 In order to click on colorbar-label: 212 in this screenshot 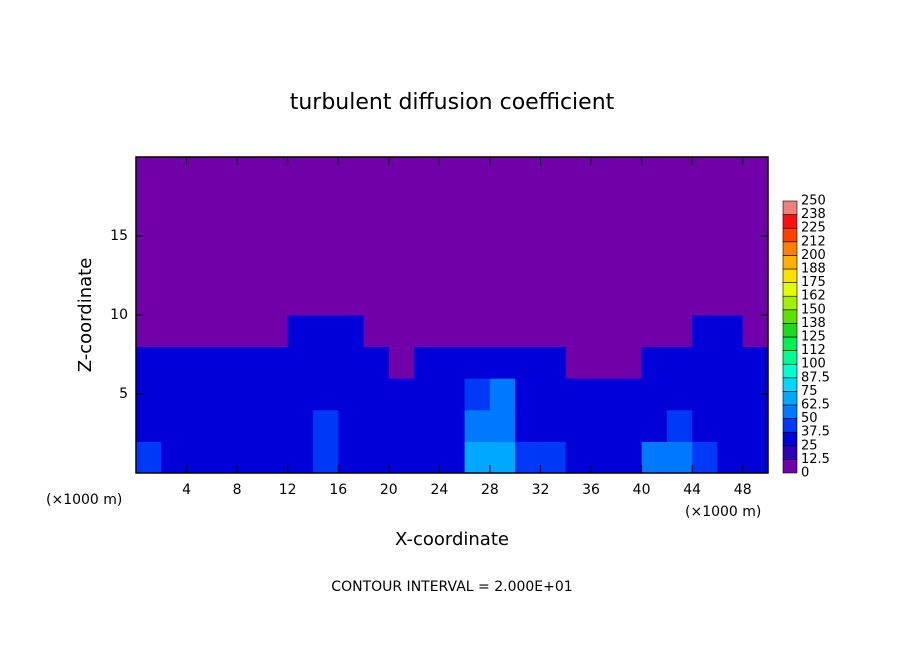, I will do `click(813, 241)`.